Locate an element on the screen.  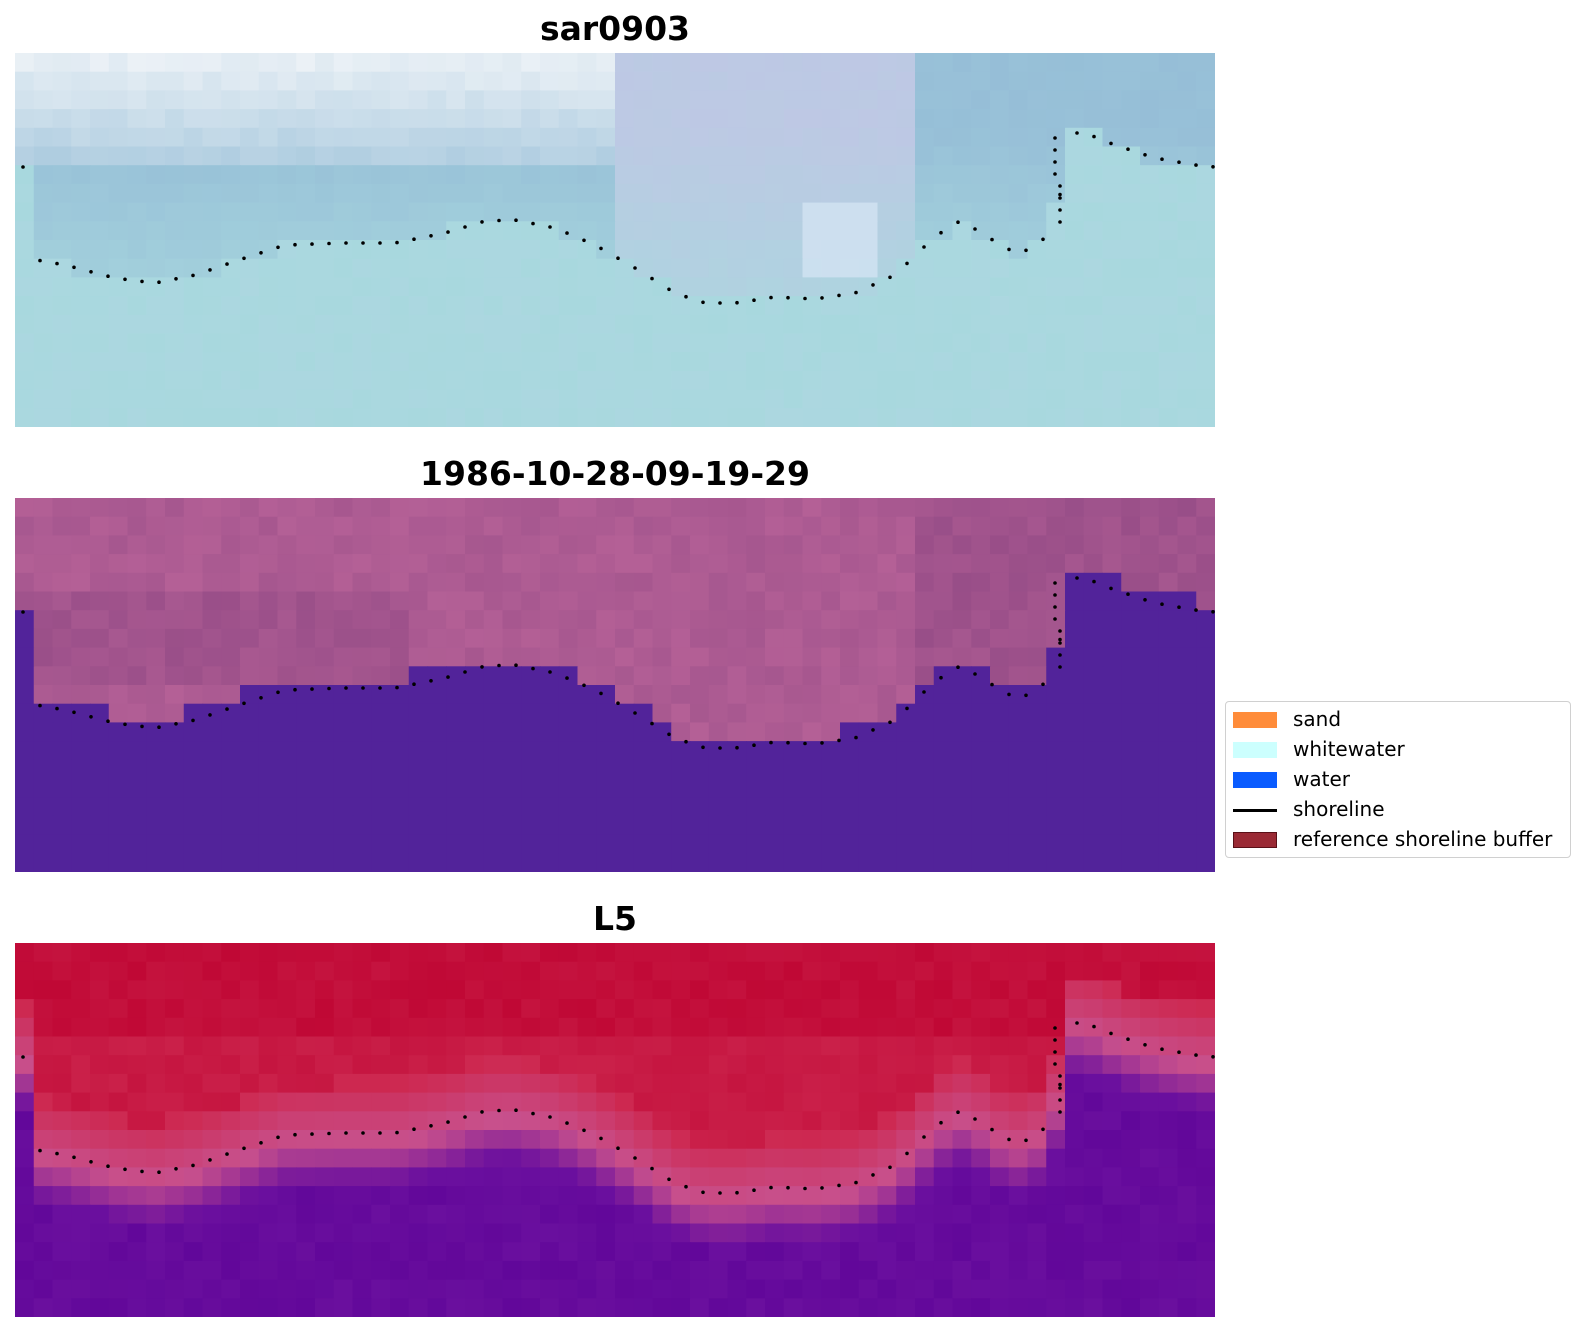
legend-item-shoreline: shoreline is located at coordinates (1398, 810).